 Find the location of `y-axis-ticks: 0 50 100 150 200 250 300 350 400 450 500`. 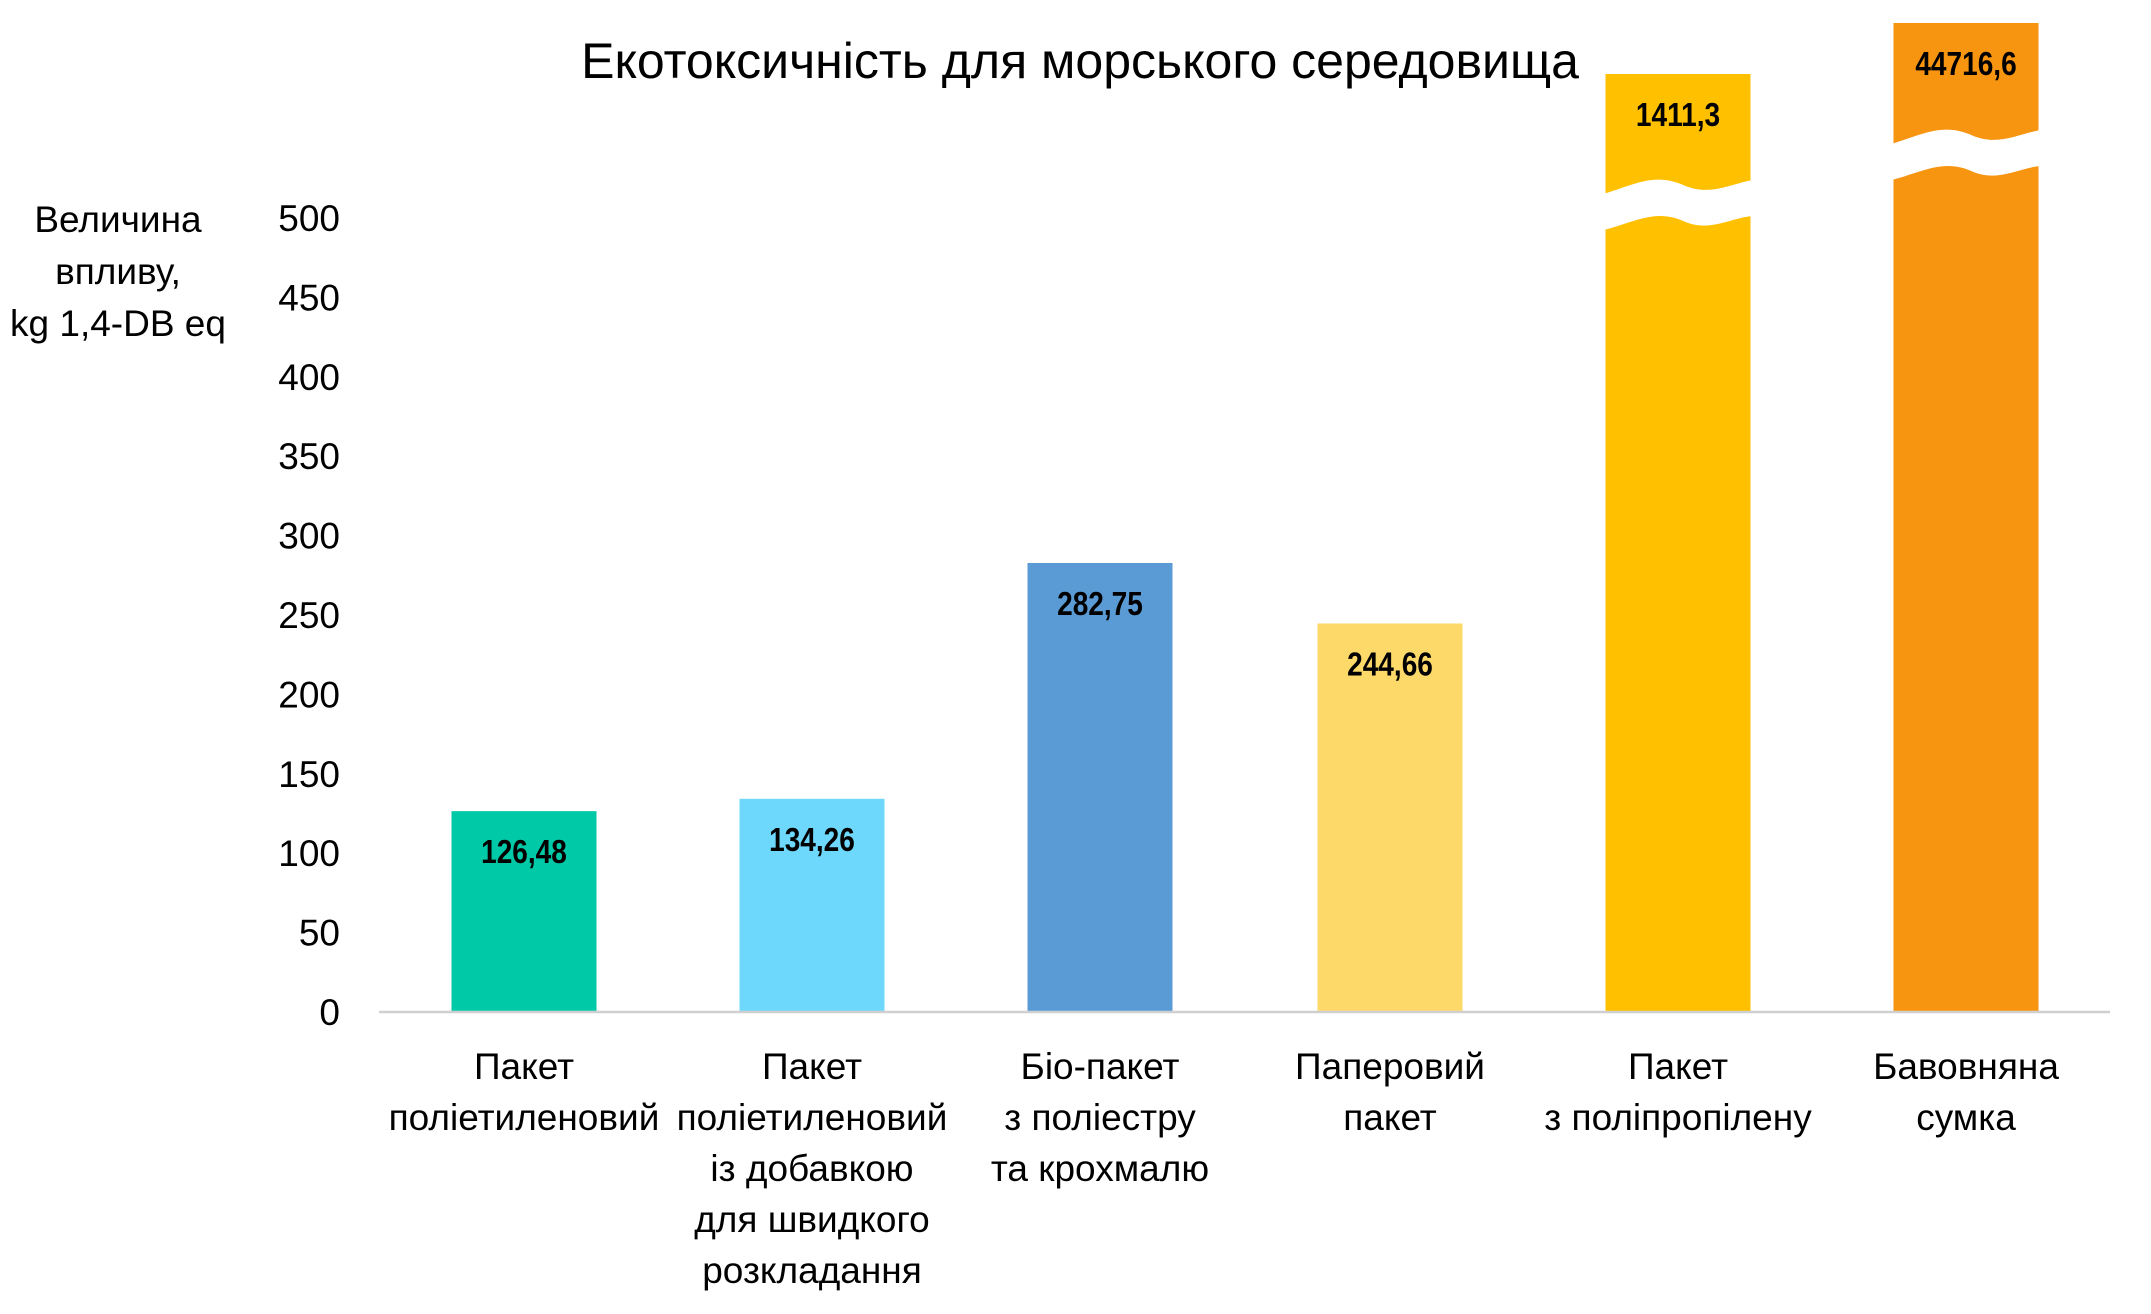

y-axis-ticks: 0 50 100 150 200 250 300 350 400 450 500 is located at coordinates (309, 615).